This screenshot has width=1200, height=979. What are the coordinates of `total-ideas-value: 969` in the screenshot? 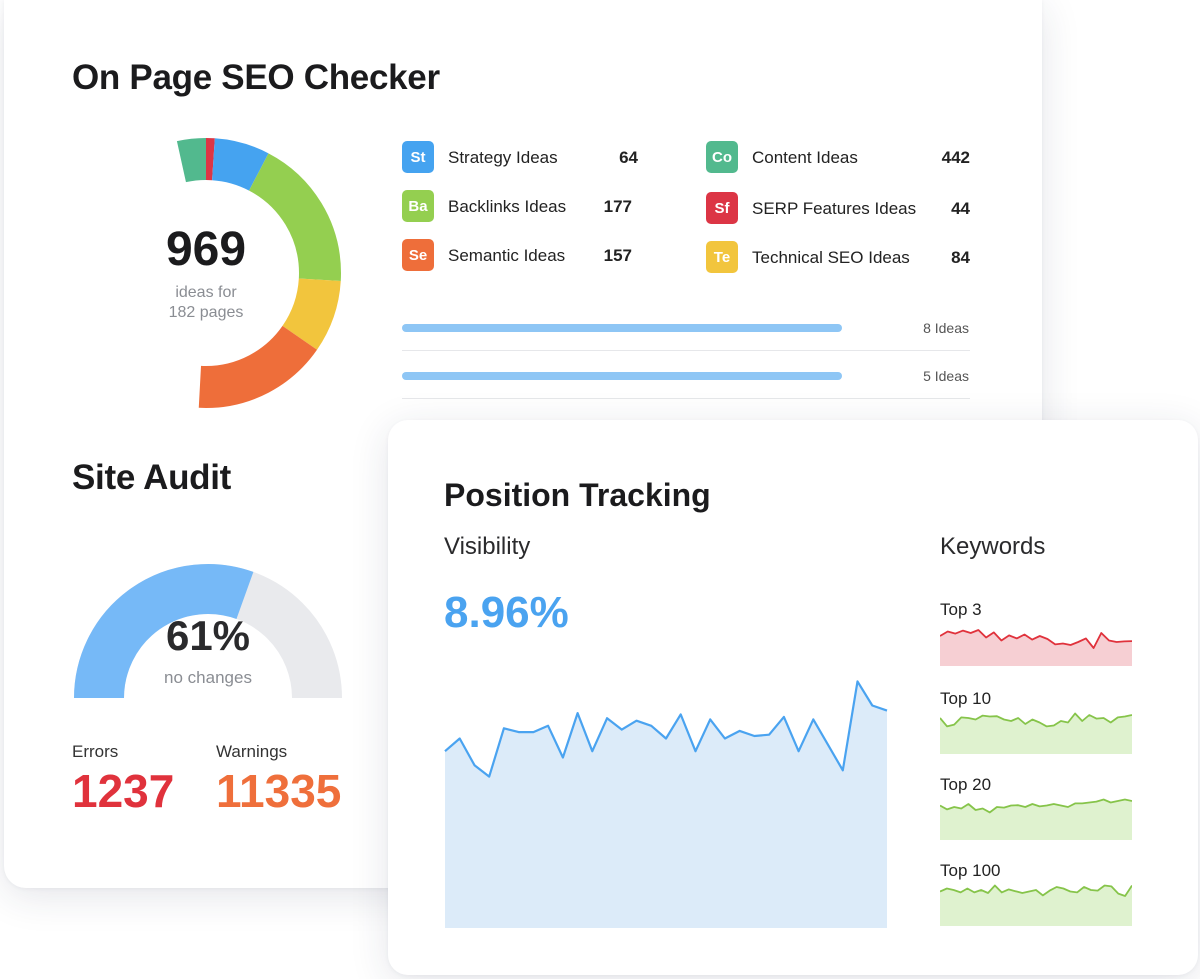 It's located at (206, 249).